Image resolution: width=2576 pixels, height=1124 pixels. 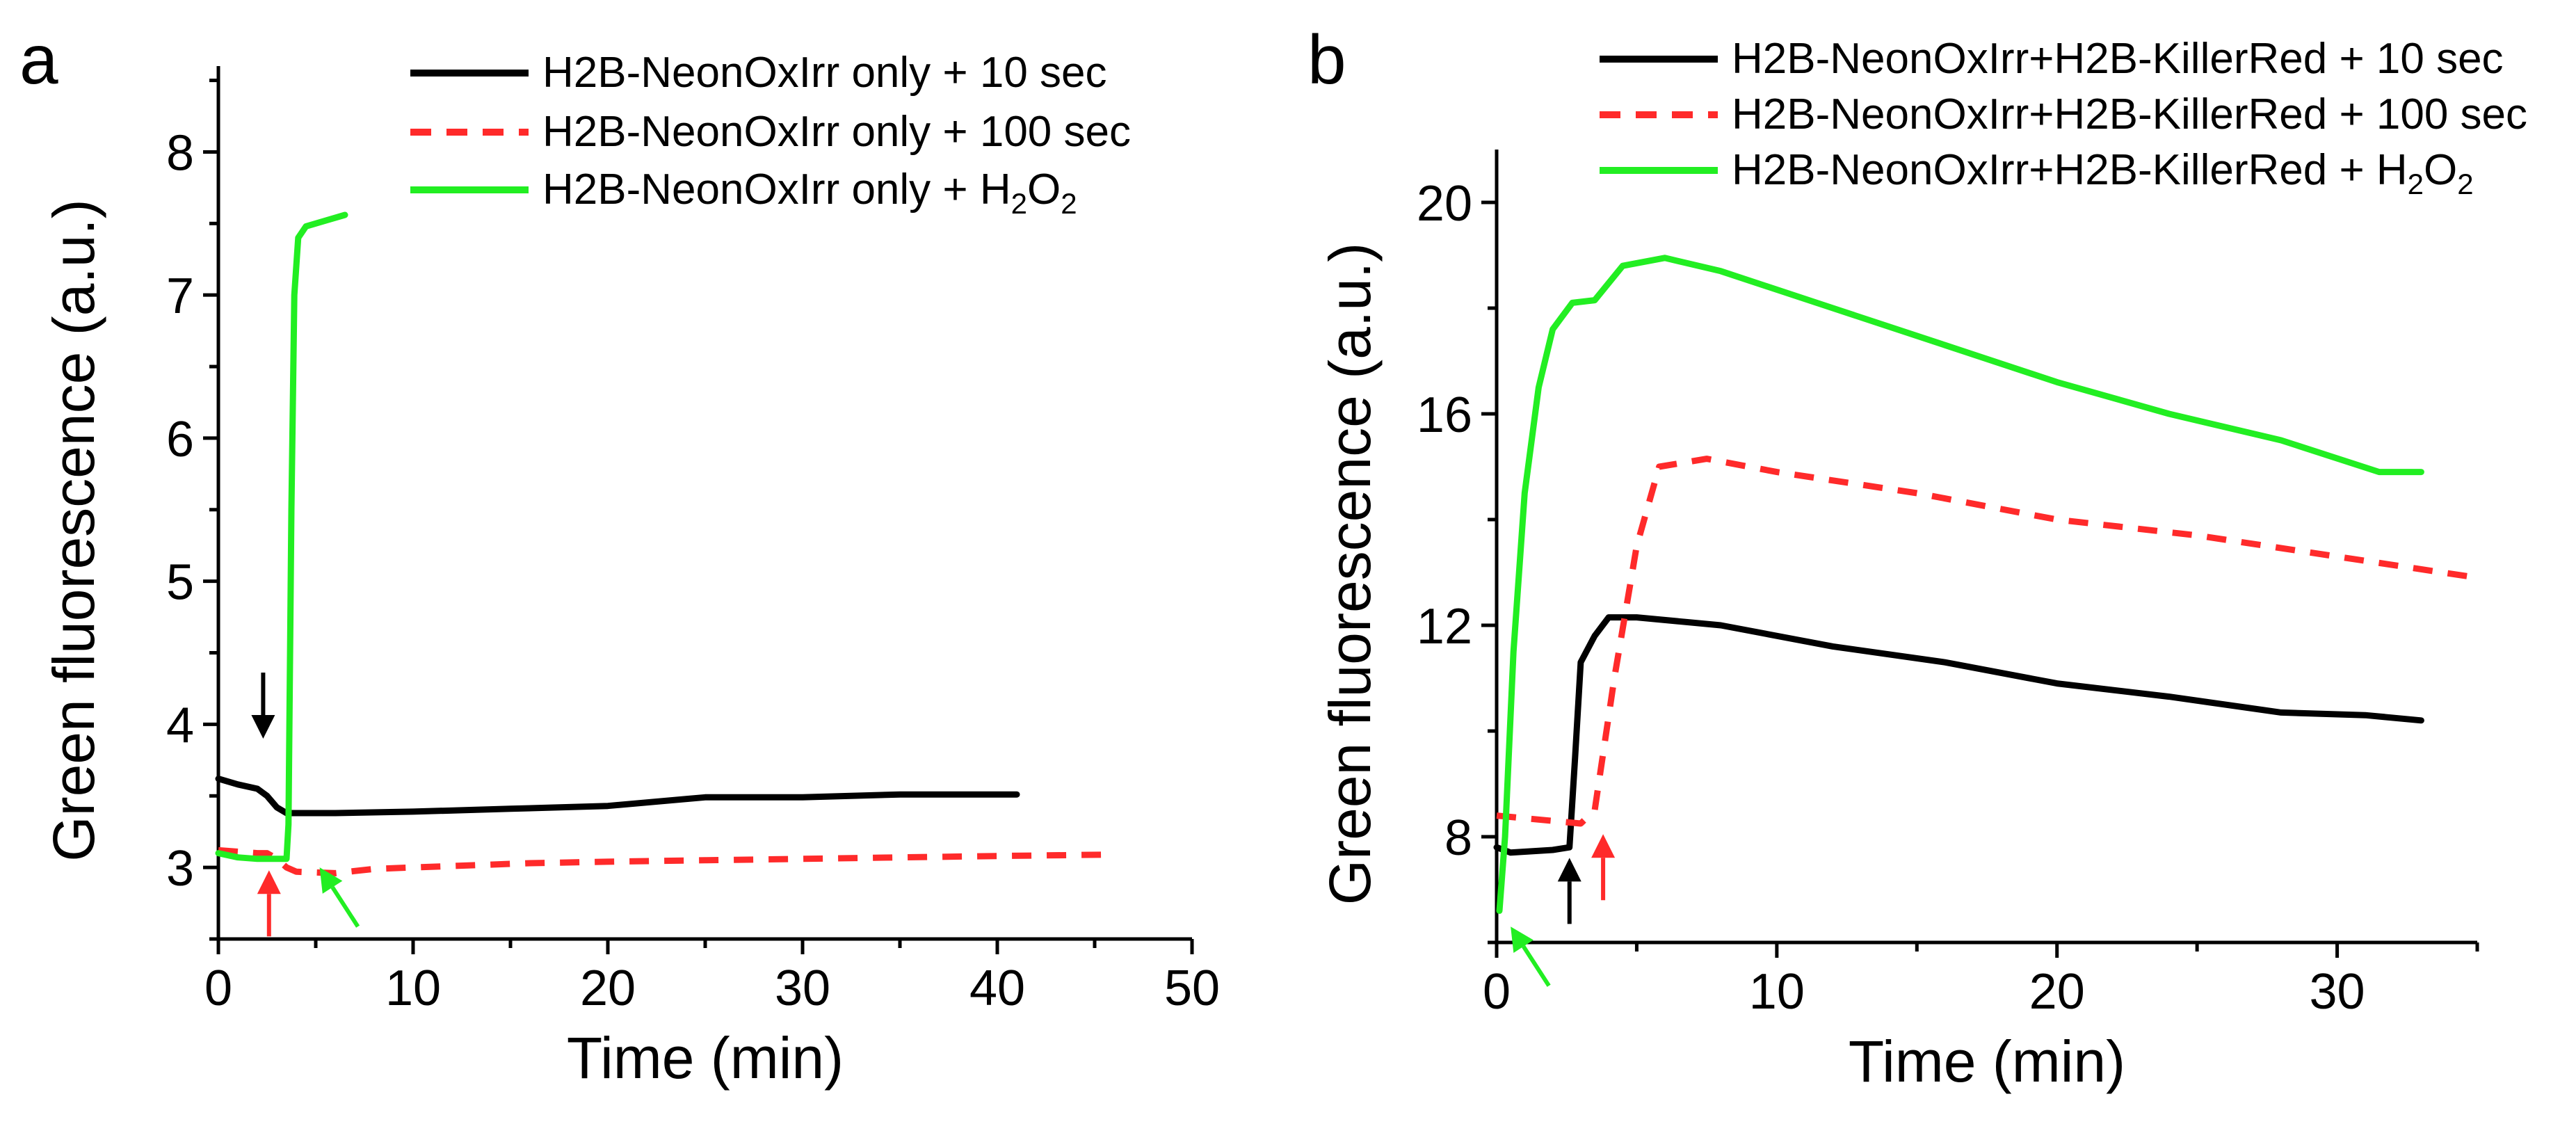 I want to click on panel-label: a, so click(x=38, y=60).